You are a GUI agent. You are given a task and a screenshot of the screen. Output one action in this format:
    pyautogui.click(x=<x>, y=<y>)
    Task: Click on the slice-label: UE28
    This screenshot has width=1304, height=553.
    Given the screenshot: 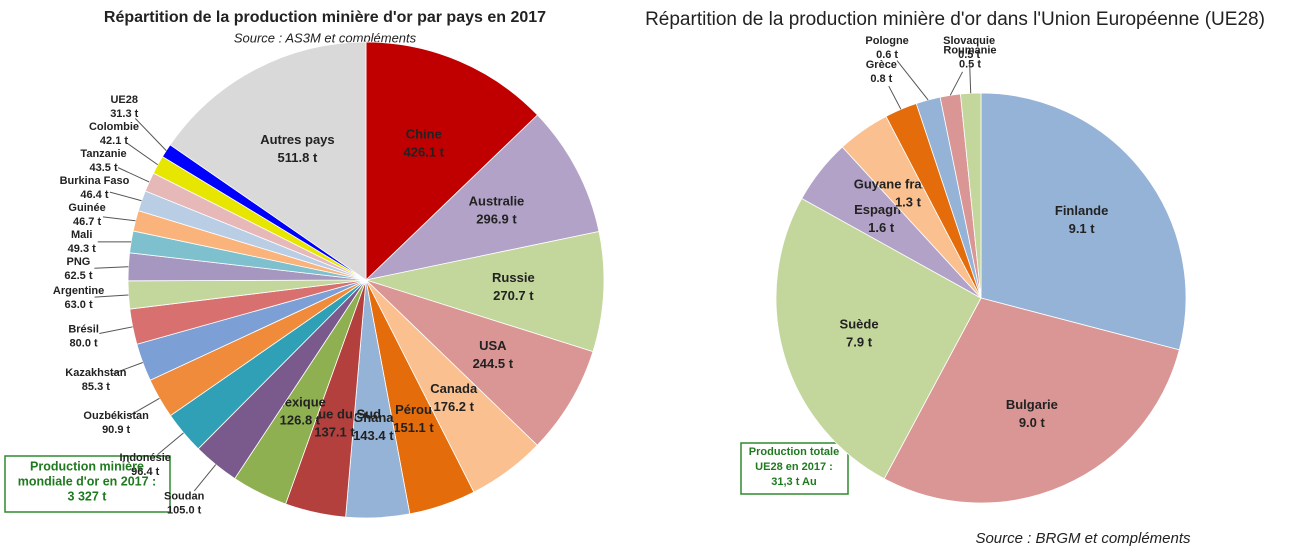 What is the action you would take?
    pyautogui.click(x=124, y=100)
    